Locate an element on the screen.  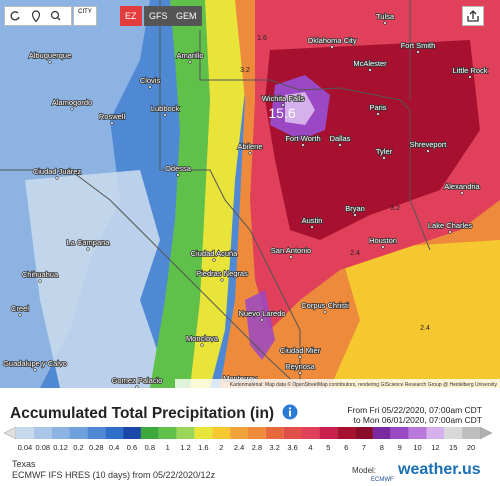
yellow-area is located at coordinates (225, 194).